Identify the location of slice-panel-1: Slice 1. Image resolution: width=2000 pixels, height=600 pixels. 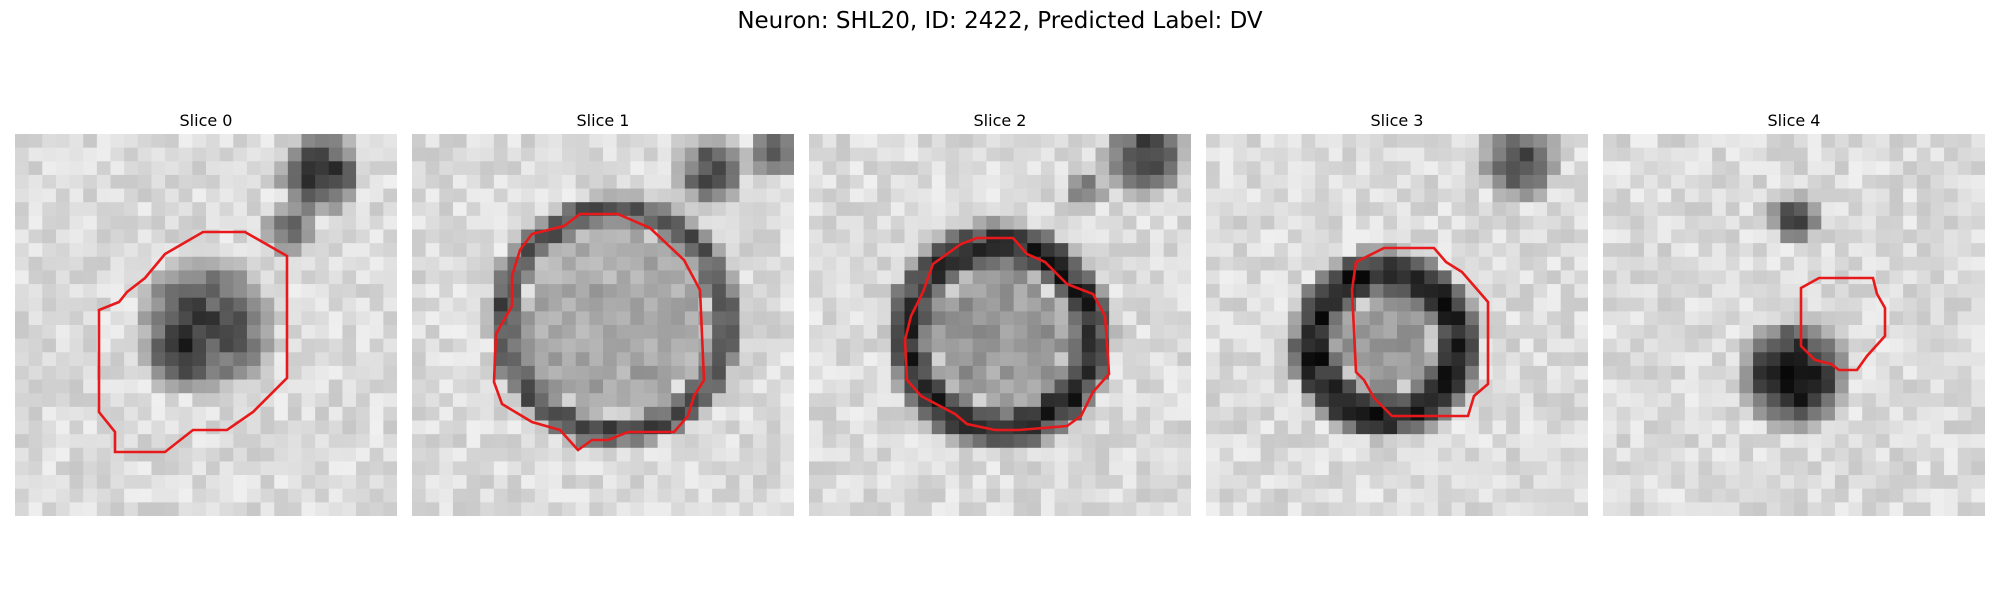
(603, 313).